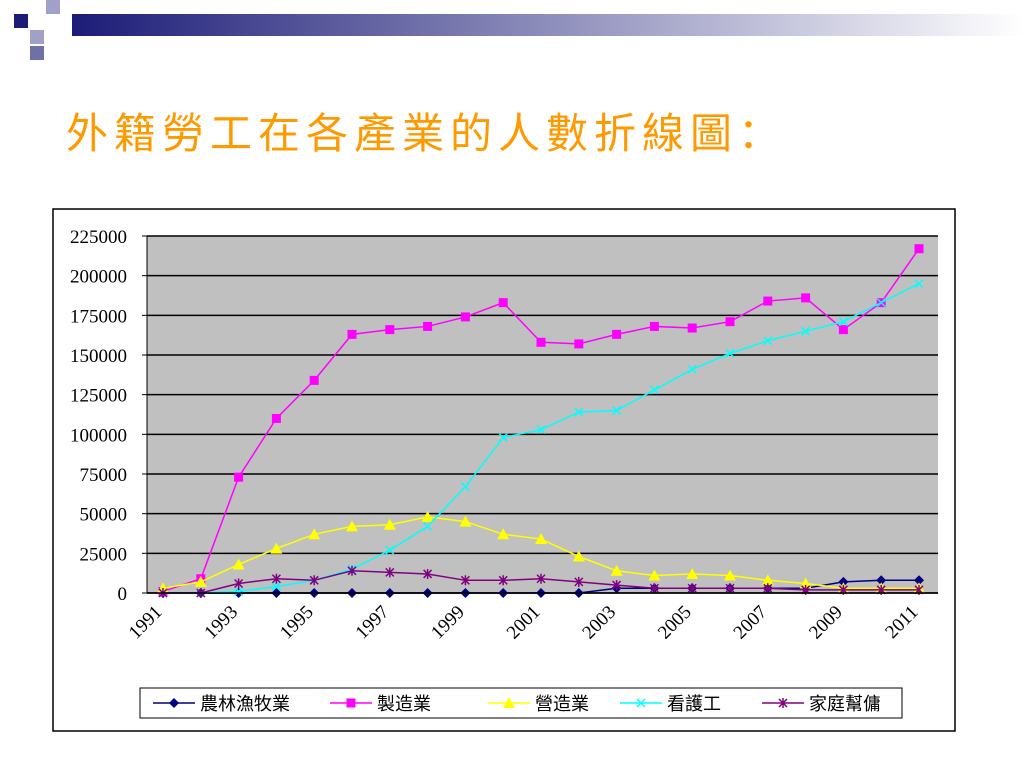  Describe the element at coordinates (98, 396) in the screenshot. I see `y-tick-label: 125000` at that location.